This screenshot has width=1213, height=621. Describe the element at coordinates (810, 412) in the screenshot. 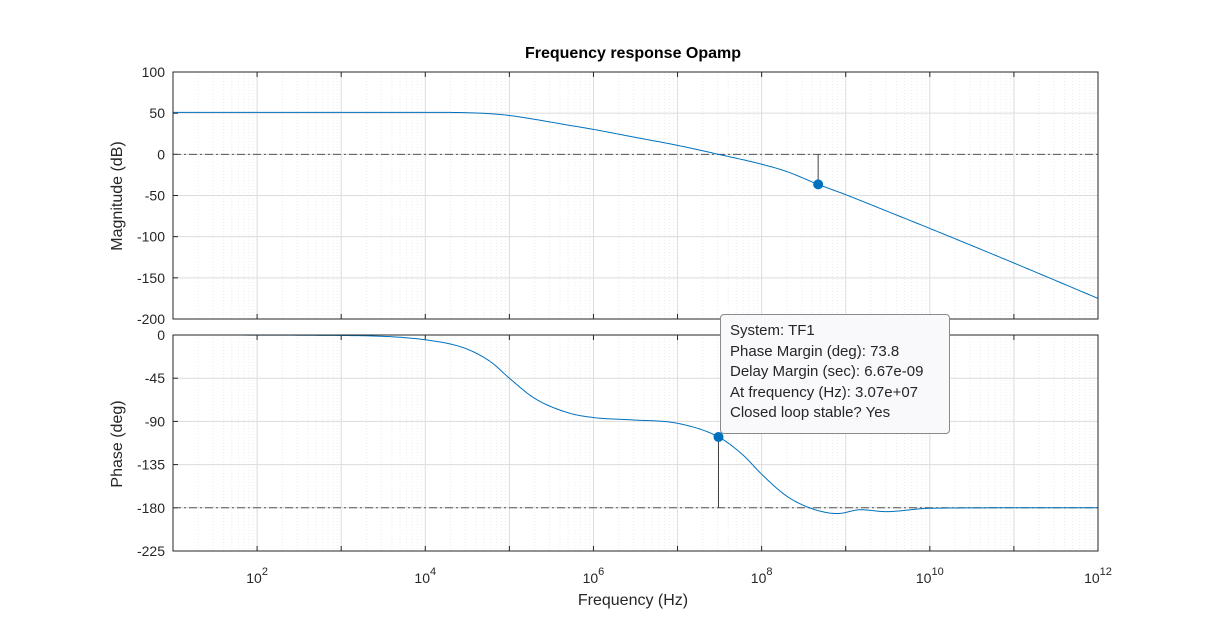

I see `datatip-line-stability: Closed loop stable? Yes` at that location.